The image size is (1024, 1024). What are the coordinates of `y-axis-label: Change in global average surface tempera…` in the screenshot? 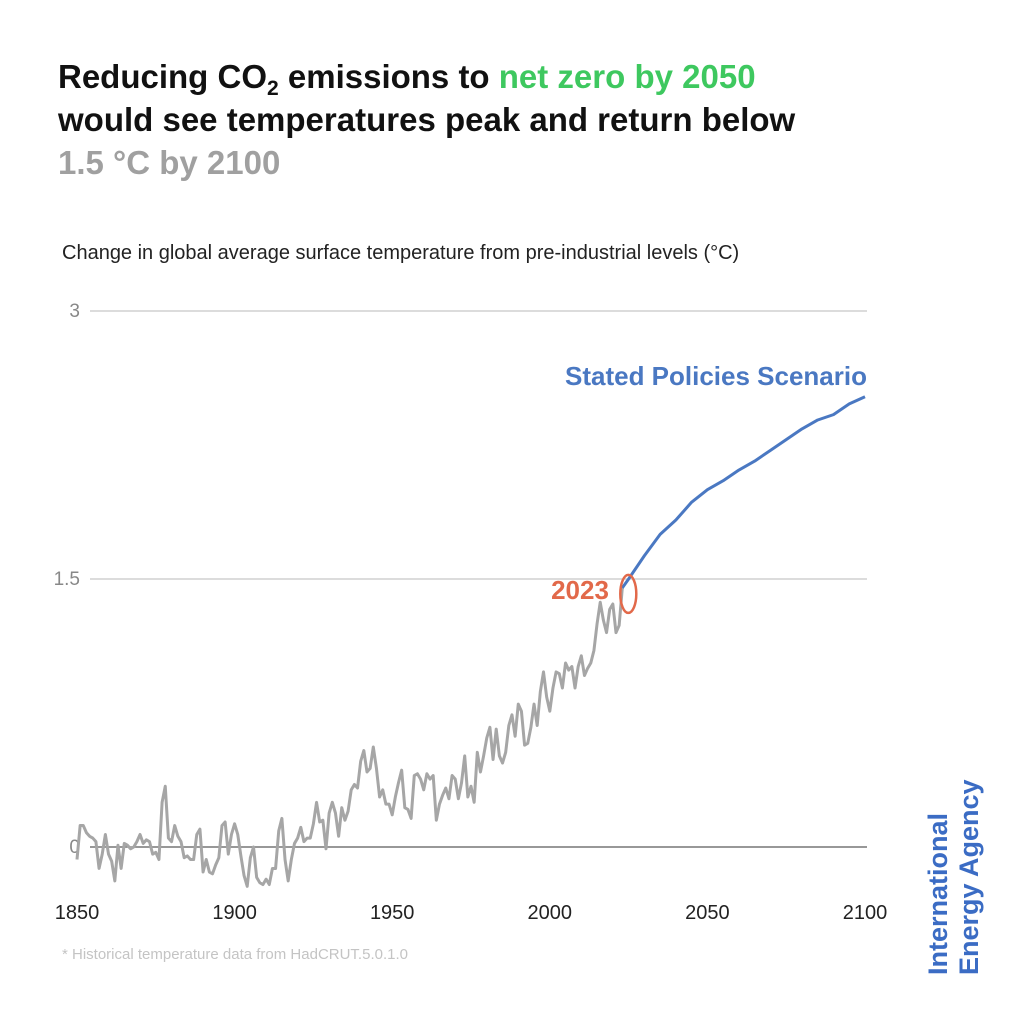 It's located at (400, 253).